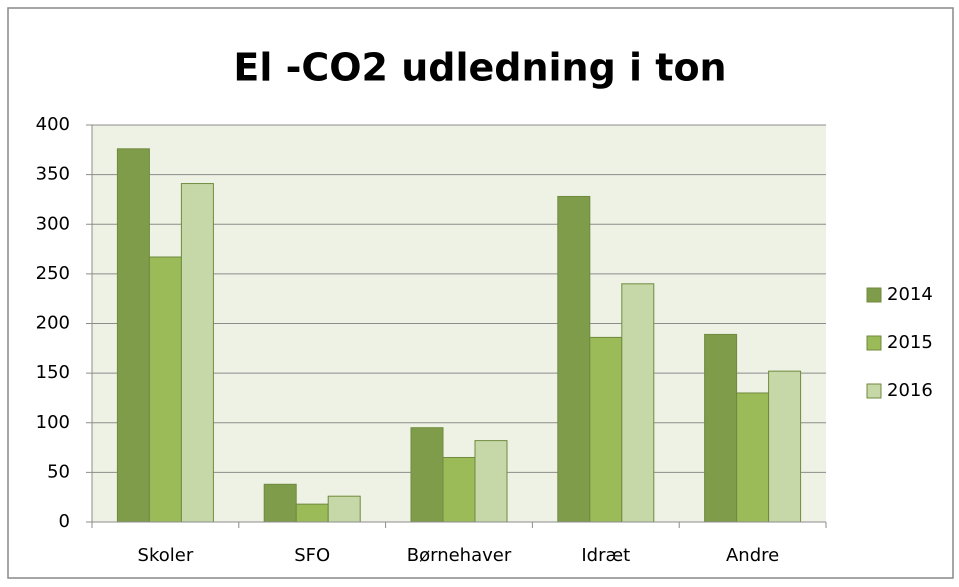 The height and width of the screenshot is (587, 959). What do you see at coordinates (910, 342) in the screenshot?
I see `legend-label: 2015` at bounding box center [910, 342].